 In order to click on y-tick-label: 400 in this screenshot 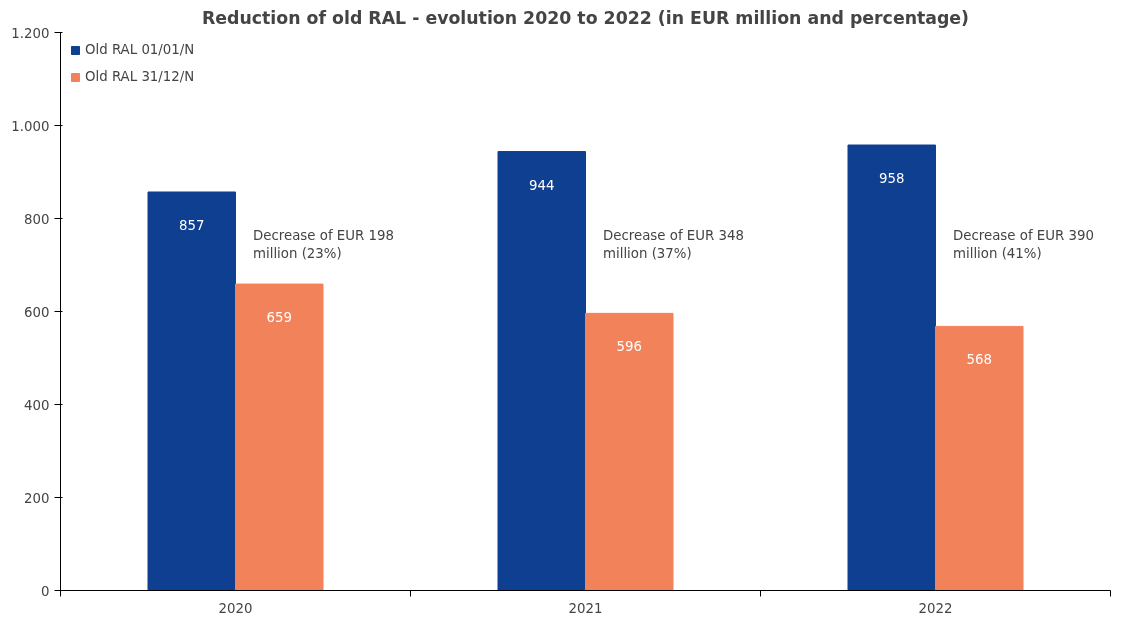, I will do `click(37, 405)`.